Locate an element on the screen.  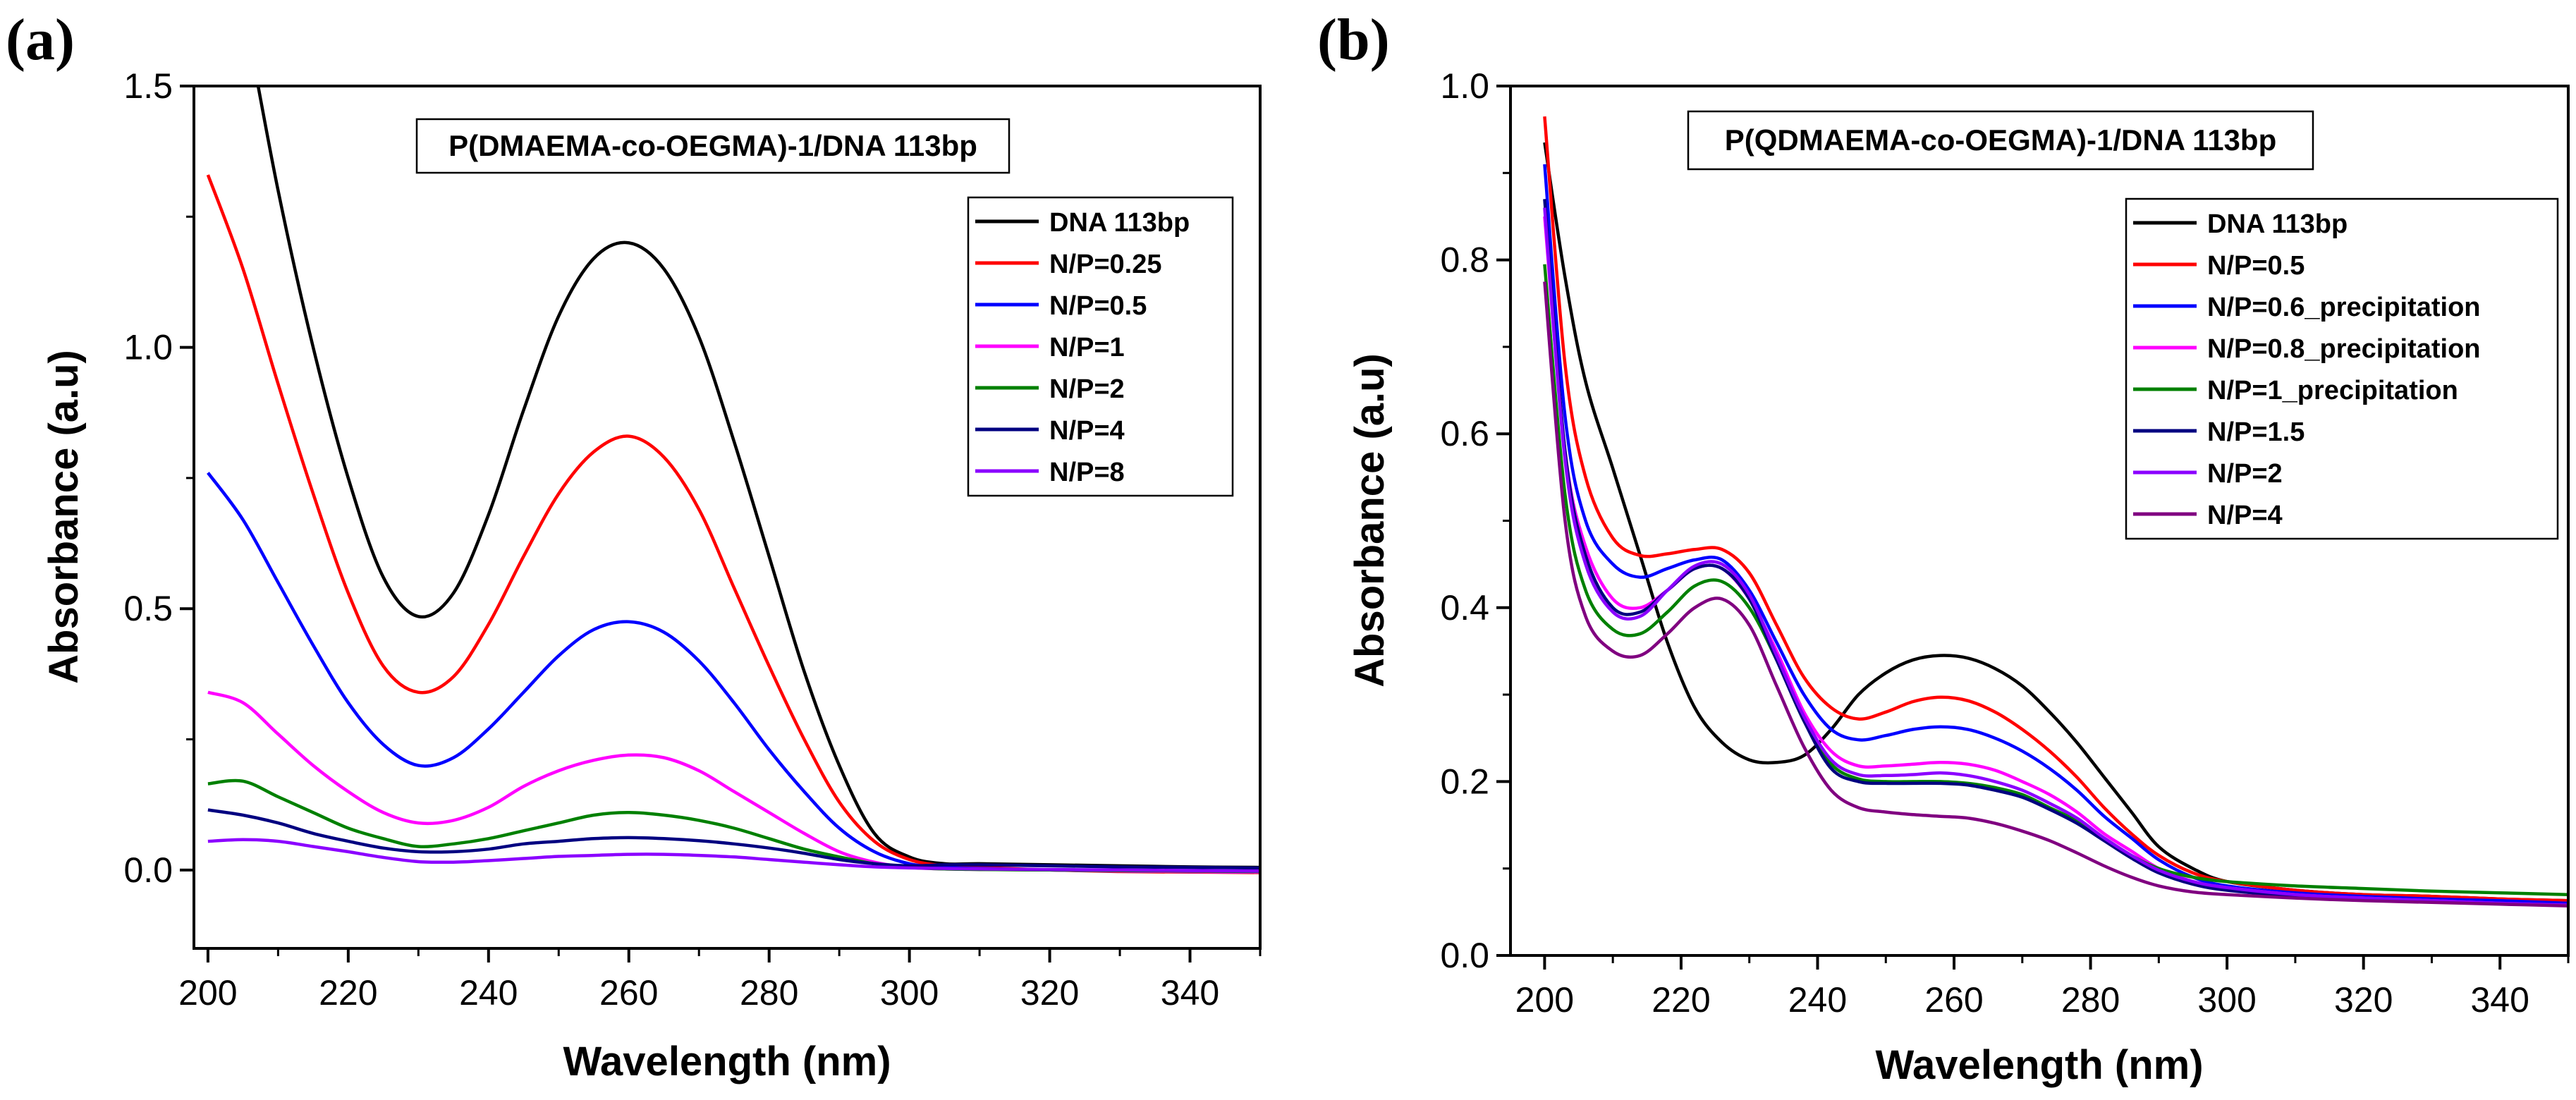
legend-label: N/P=0.25 is located at coordinates (1105, 264).